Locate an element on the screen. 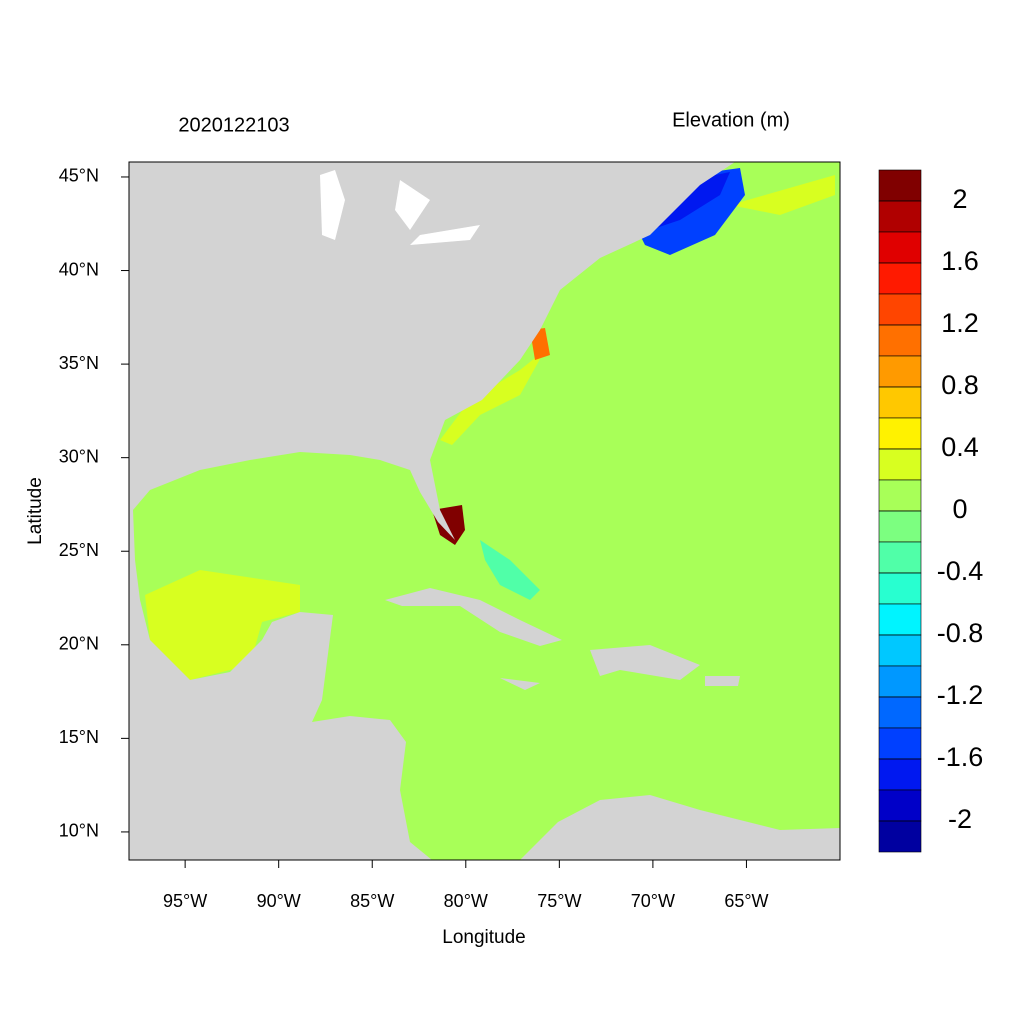 The image size is (1024, 1029). jamaica is located at coordinates (520, 684).